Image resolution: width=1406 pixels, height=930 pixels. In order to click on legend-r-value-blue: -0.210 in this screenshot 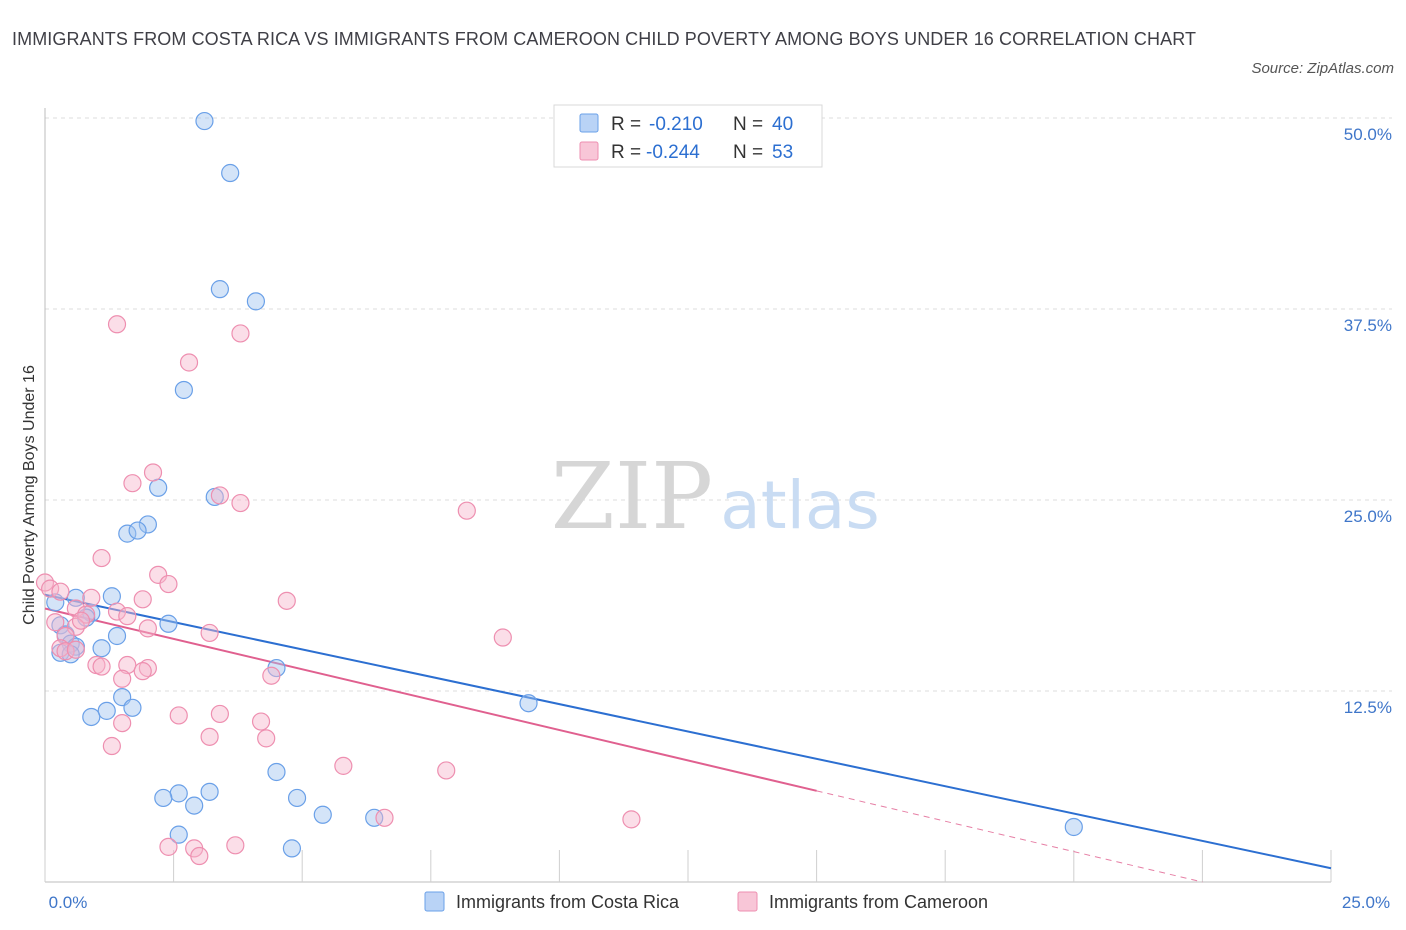, I will do `click(676, 124)`.